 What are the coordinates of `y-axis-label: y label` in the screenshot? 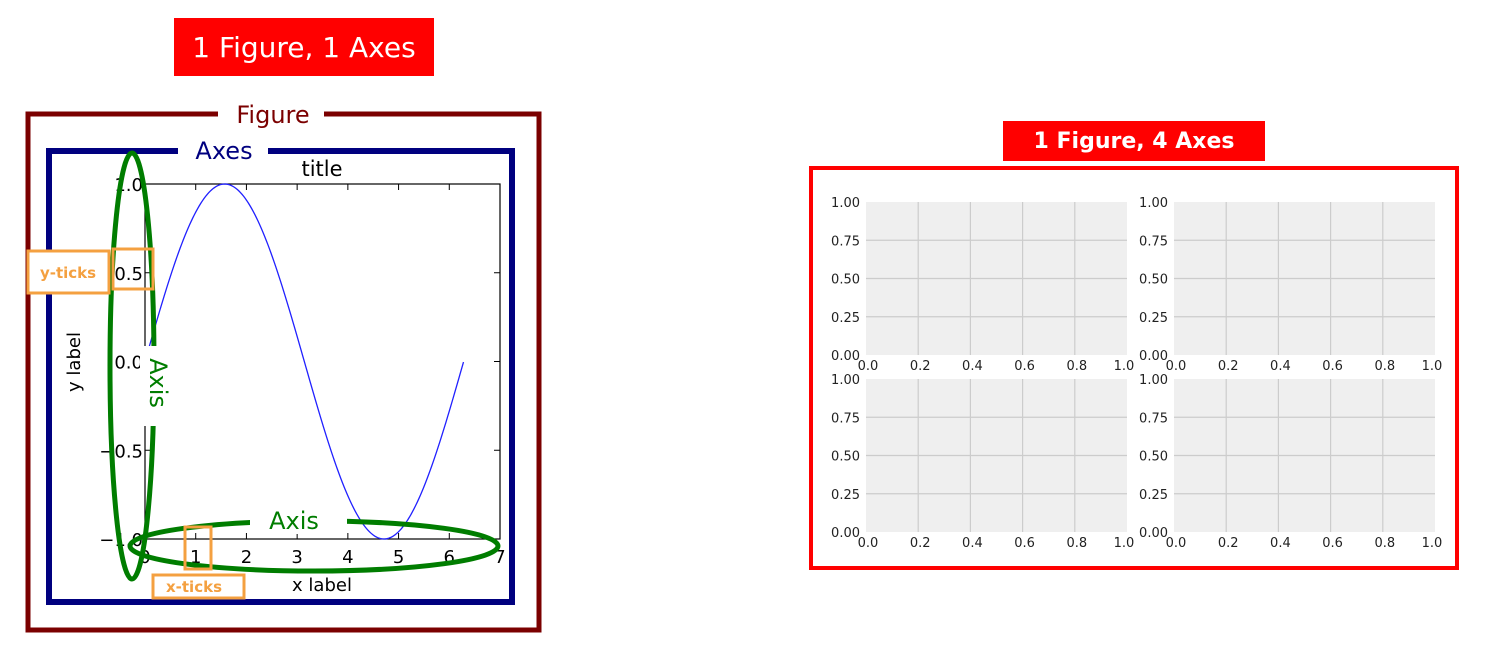 It's located at (74, 362).